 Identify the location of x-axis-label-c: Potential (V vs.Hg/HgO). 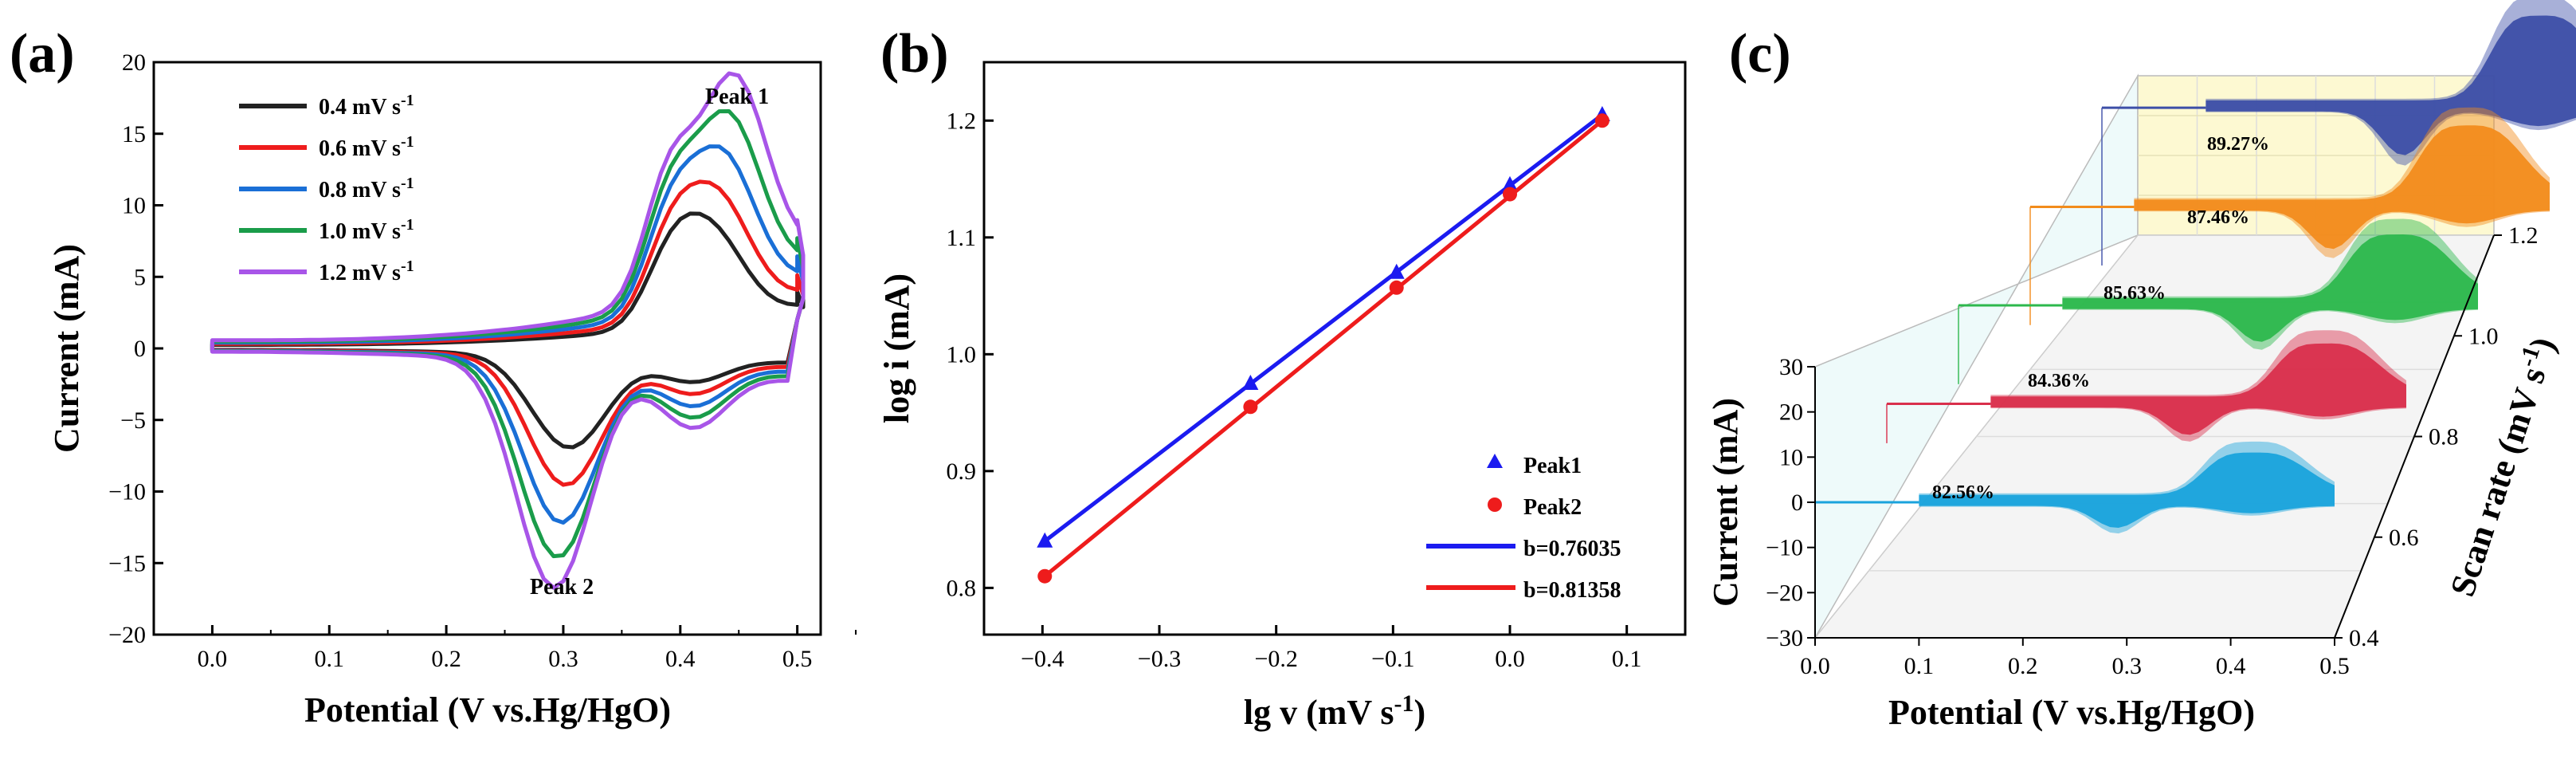
(2071, 712).